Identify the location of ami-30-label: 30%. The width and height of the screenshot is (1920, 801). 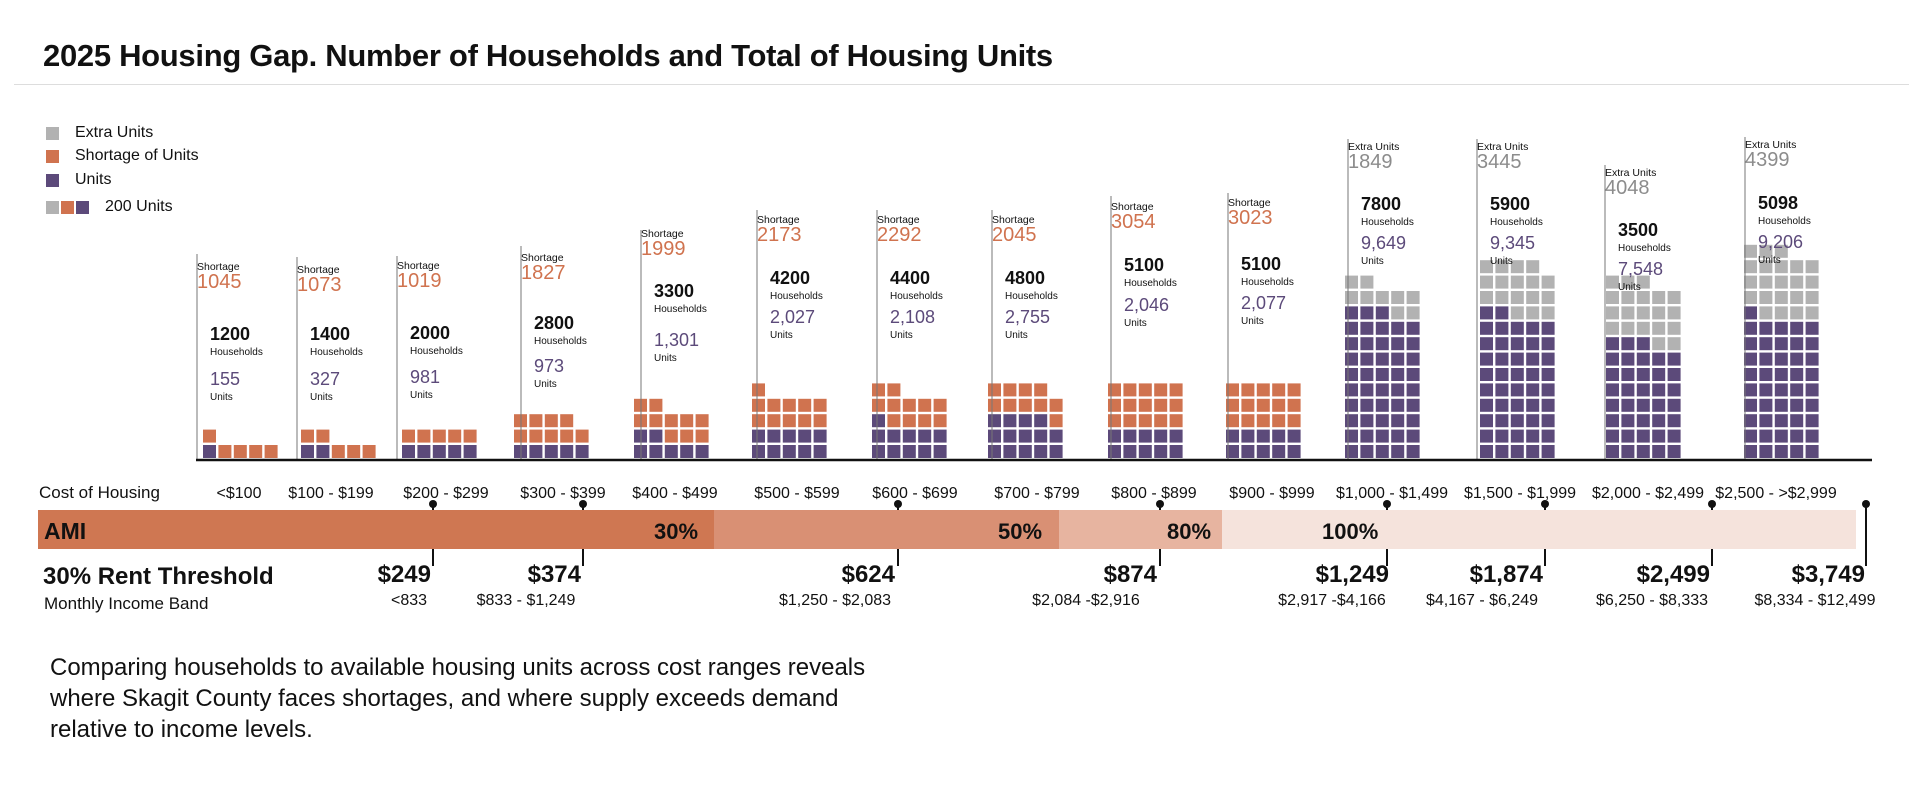
(676, 531).